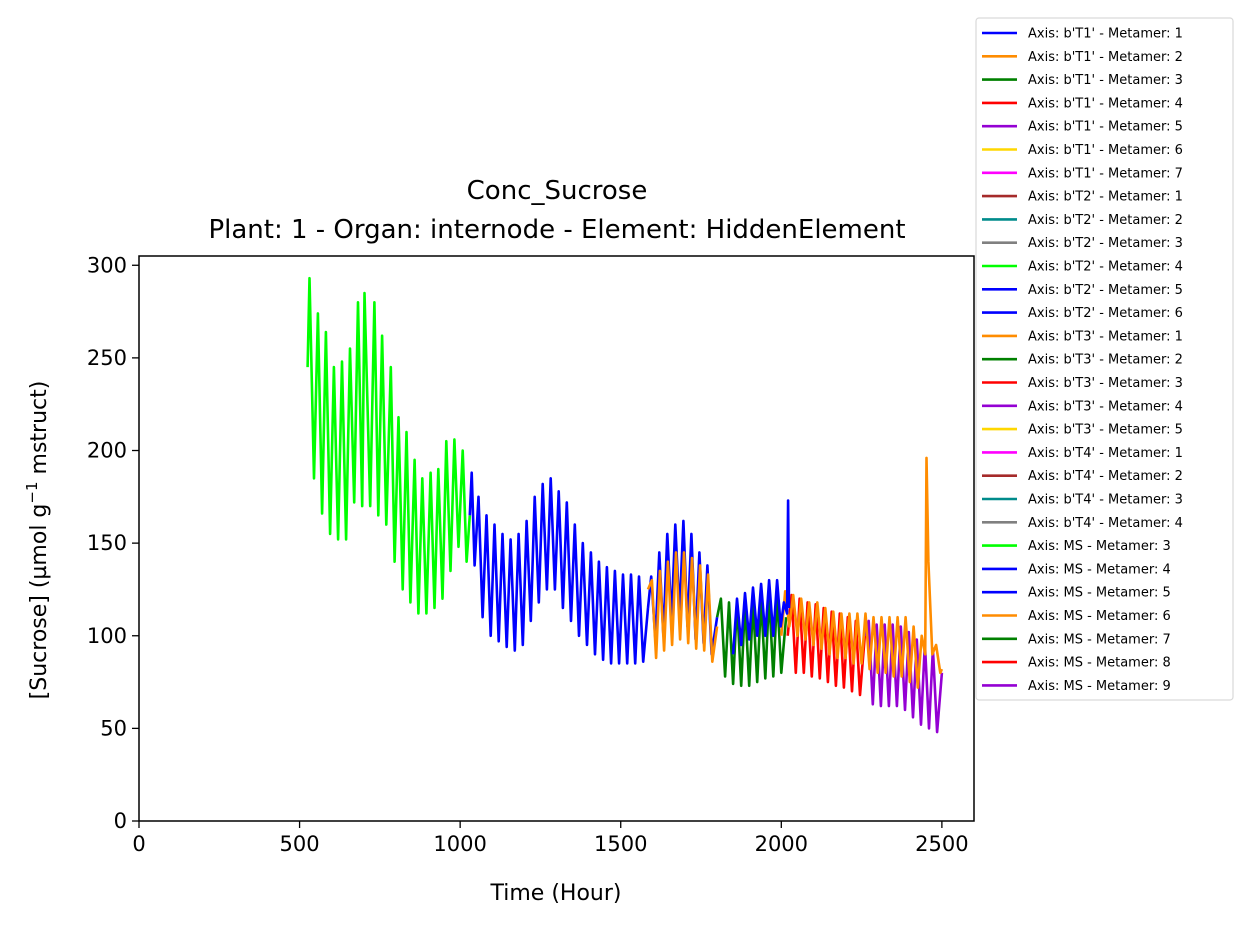  Describe the element at coordinates (1099, 569) in the screenshot. I see `legend-label: Axis: MS - Metamer: 4` at that location.